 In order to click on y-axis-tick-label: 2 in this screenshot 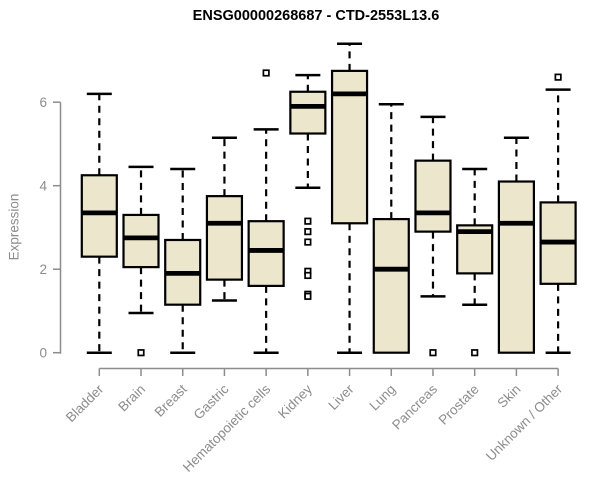, I will do `click(43, 269)`.